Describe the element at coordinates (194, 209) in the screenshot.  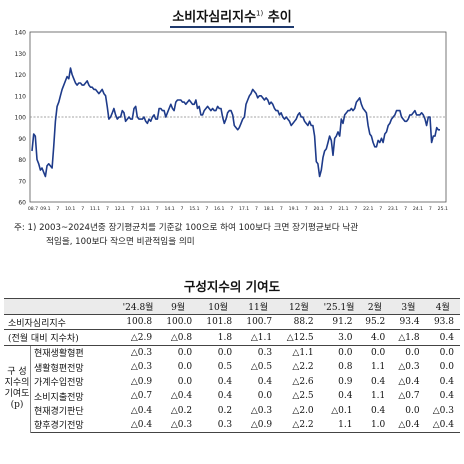
I see `x-tick-label: 15.1` at that location.